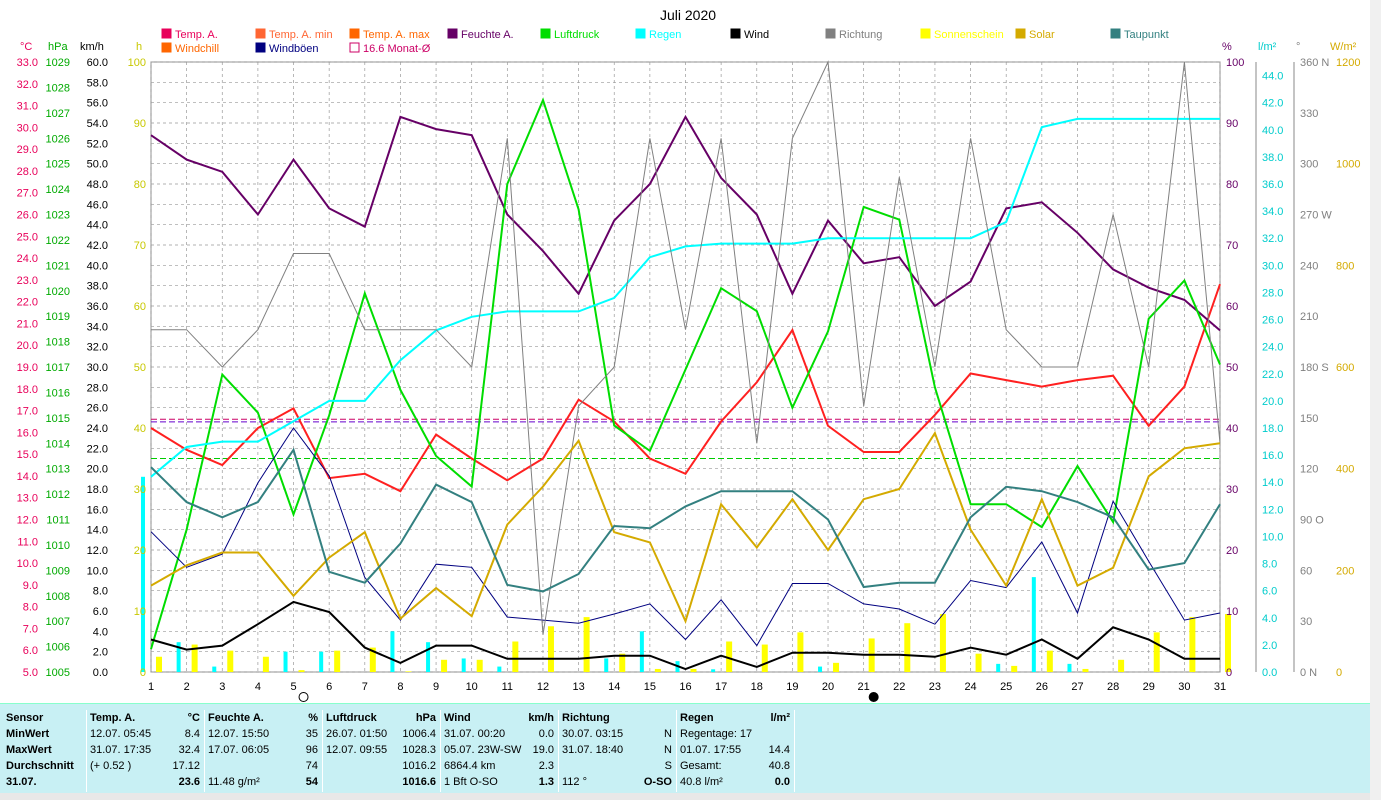  I want to click on y-tick-wind: 24.0, so click(97, 429).